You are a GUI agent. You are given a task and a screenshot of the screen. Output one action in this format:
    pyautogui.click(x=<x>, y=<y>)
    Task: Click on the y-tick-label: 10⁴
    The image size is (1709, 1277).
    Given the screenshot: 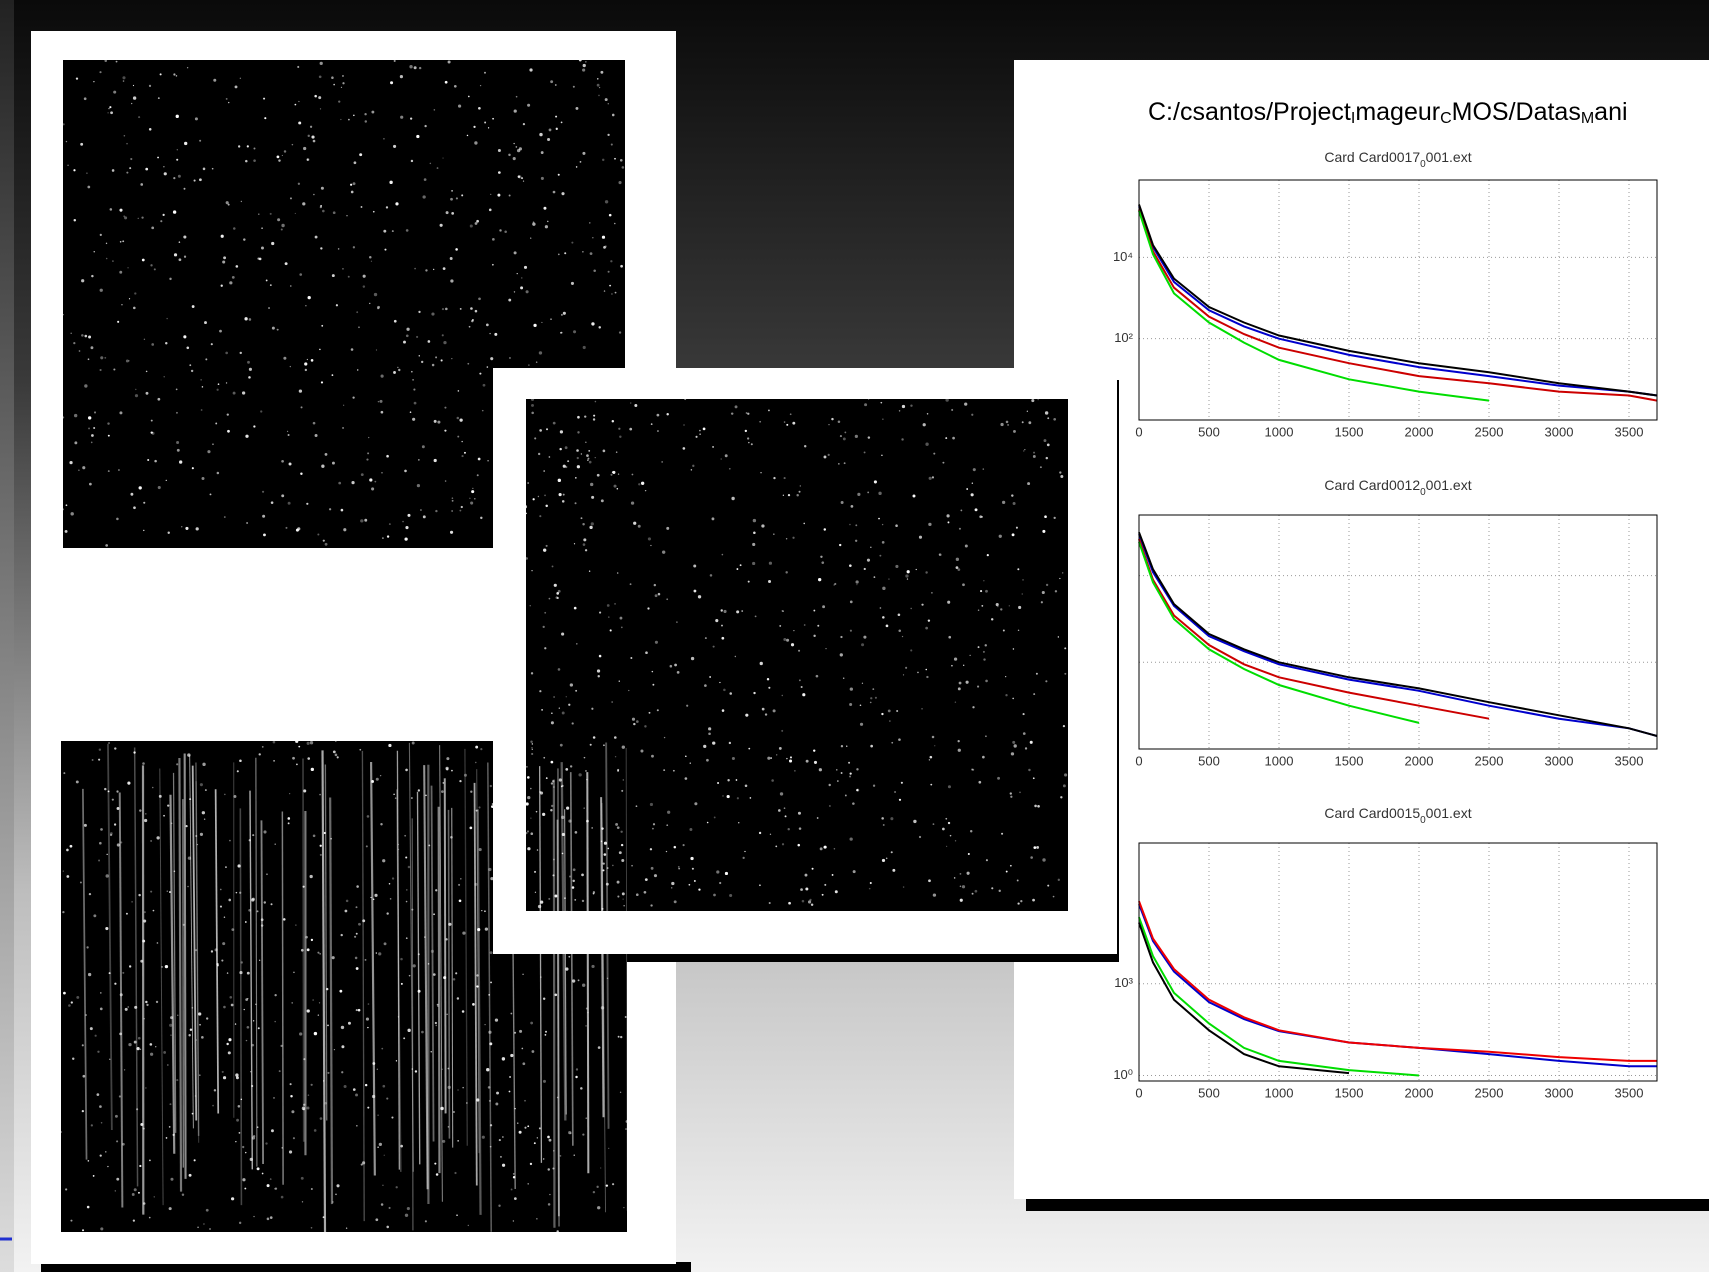 What is the action you would take?
    pyautogui.click(x=1123, y=256)
    